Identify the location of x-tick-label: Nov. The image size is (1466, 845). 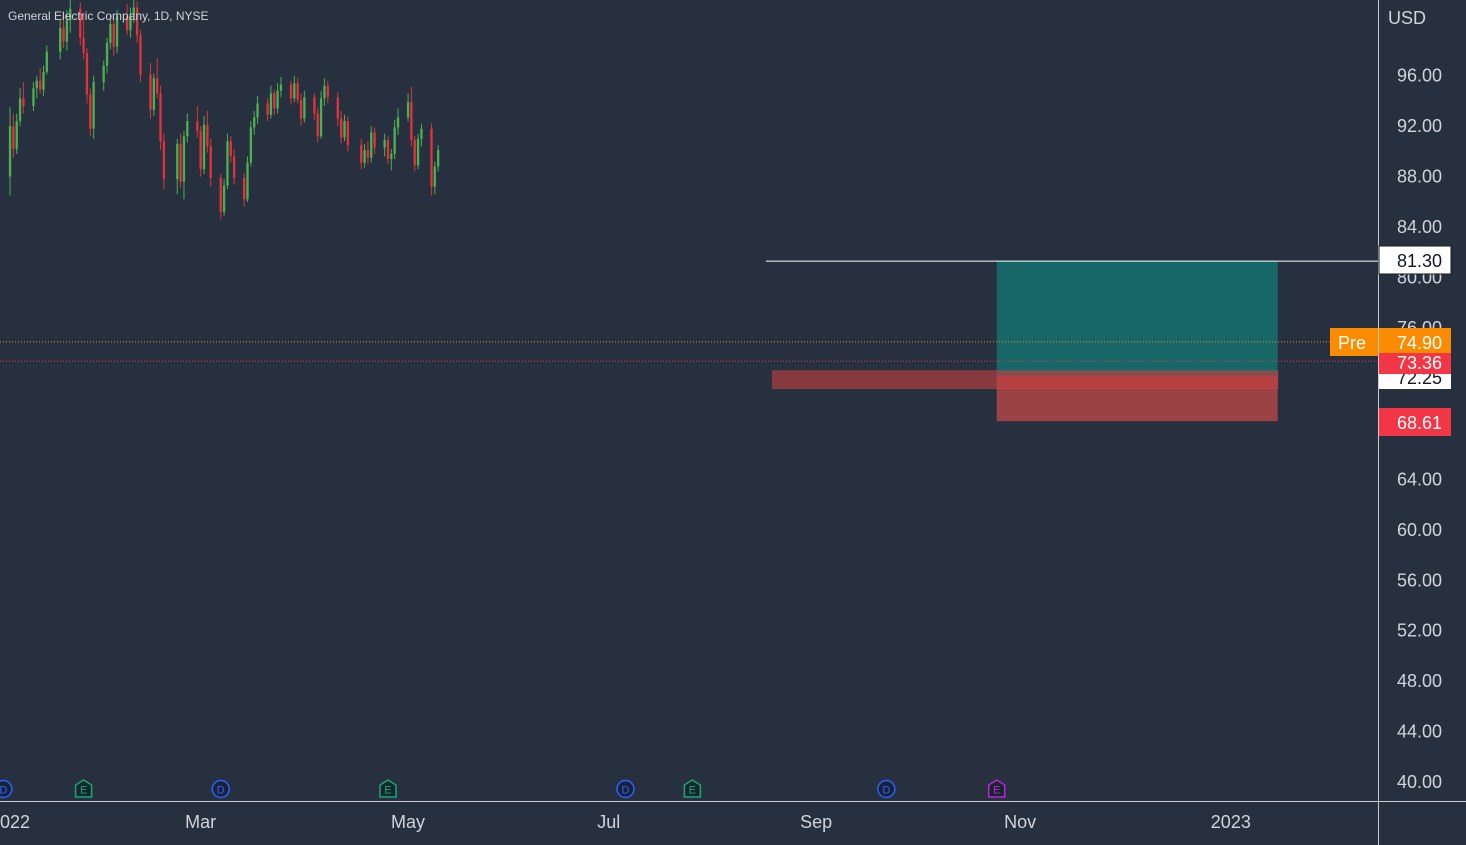
(1020, 822).